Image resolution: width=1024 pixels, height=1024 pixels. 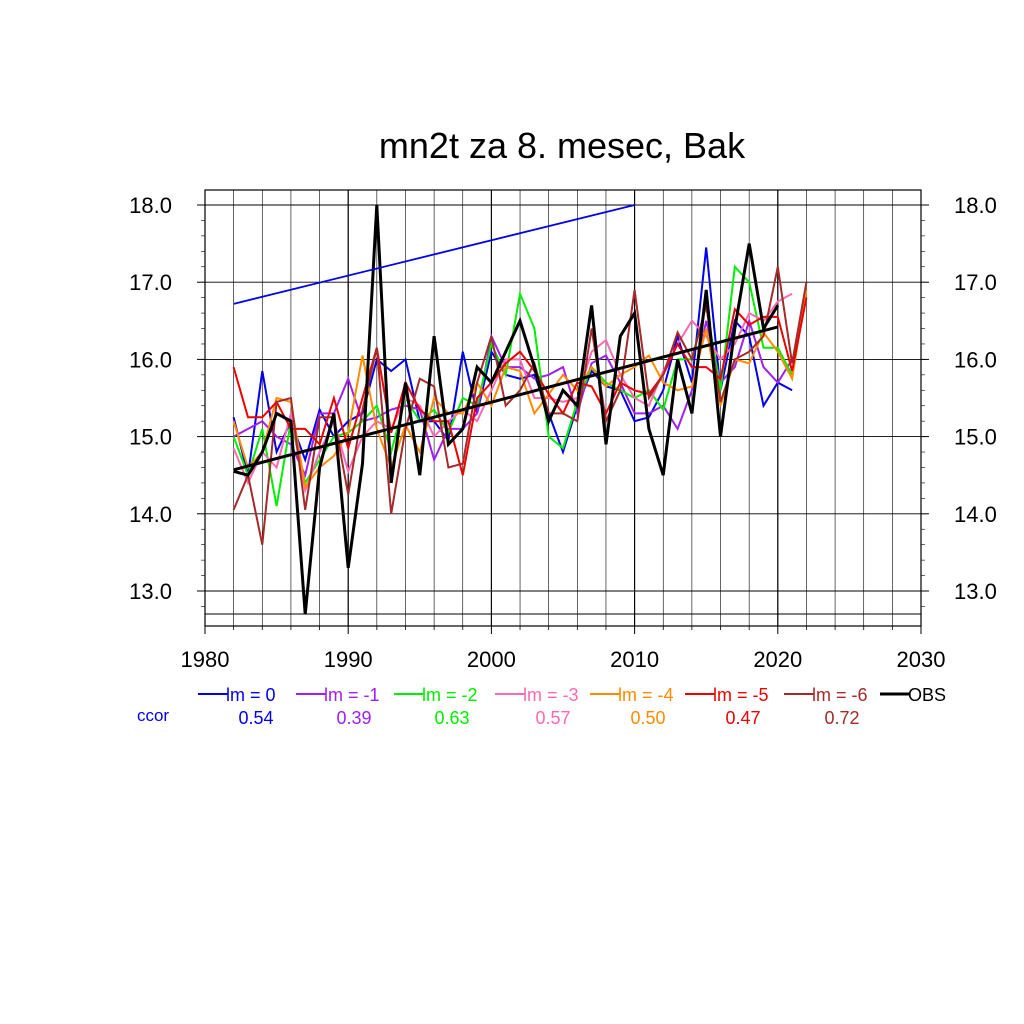 I want to click on x-tick-label: 1990, so click(x=348, y=659).